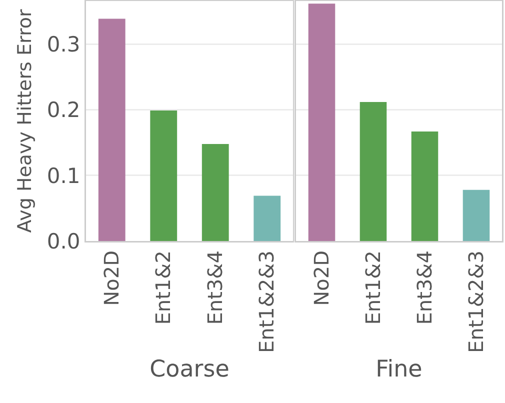  I want to click on x-axis-title: Coarse, so click(190, 369).